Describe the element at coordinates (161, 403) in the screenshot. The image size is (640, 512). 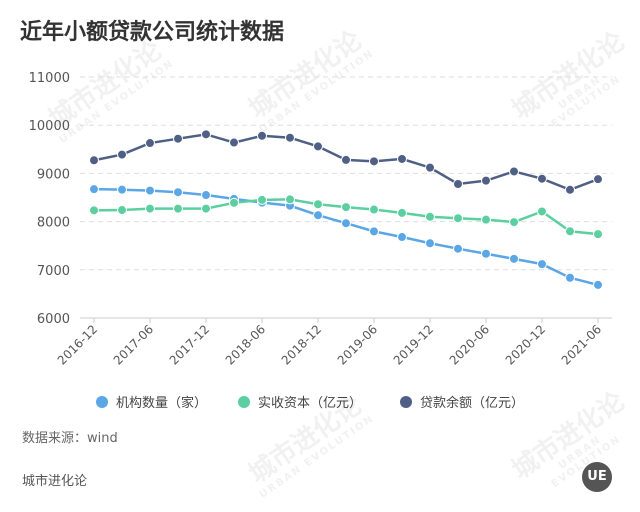
I see `legend-label: 机构数量（家）` at that location.